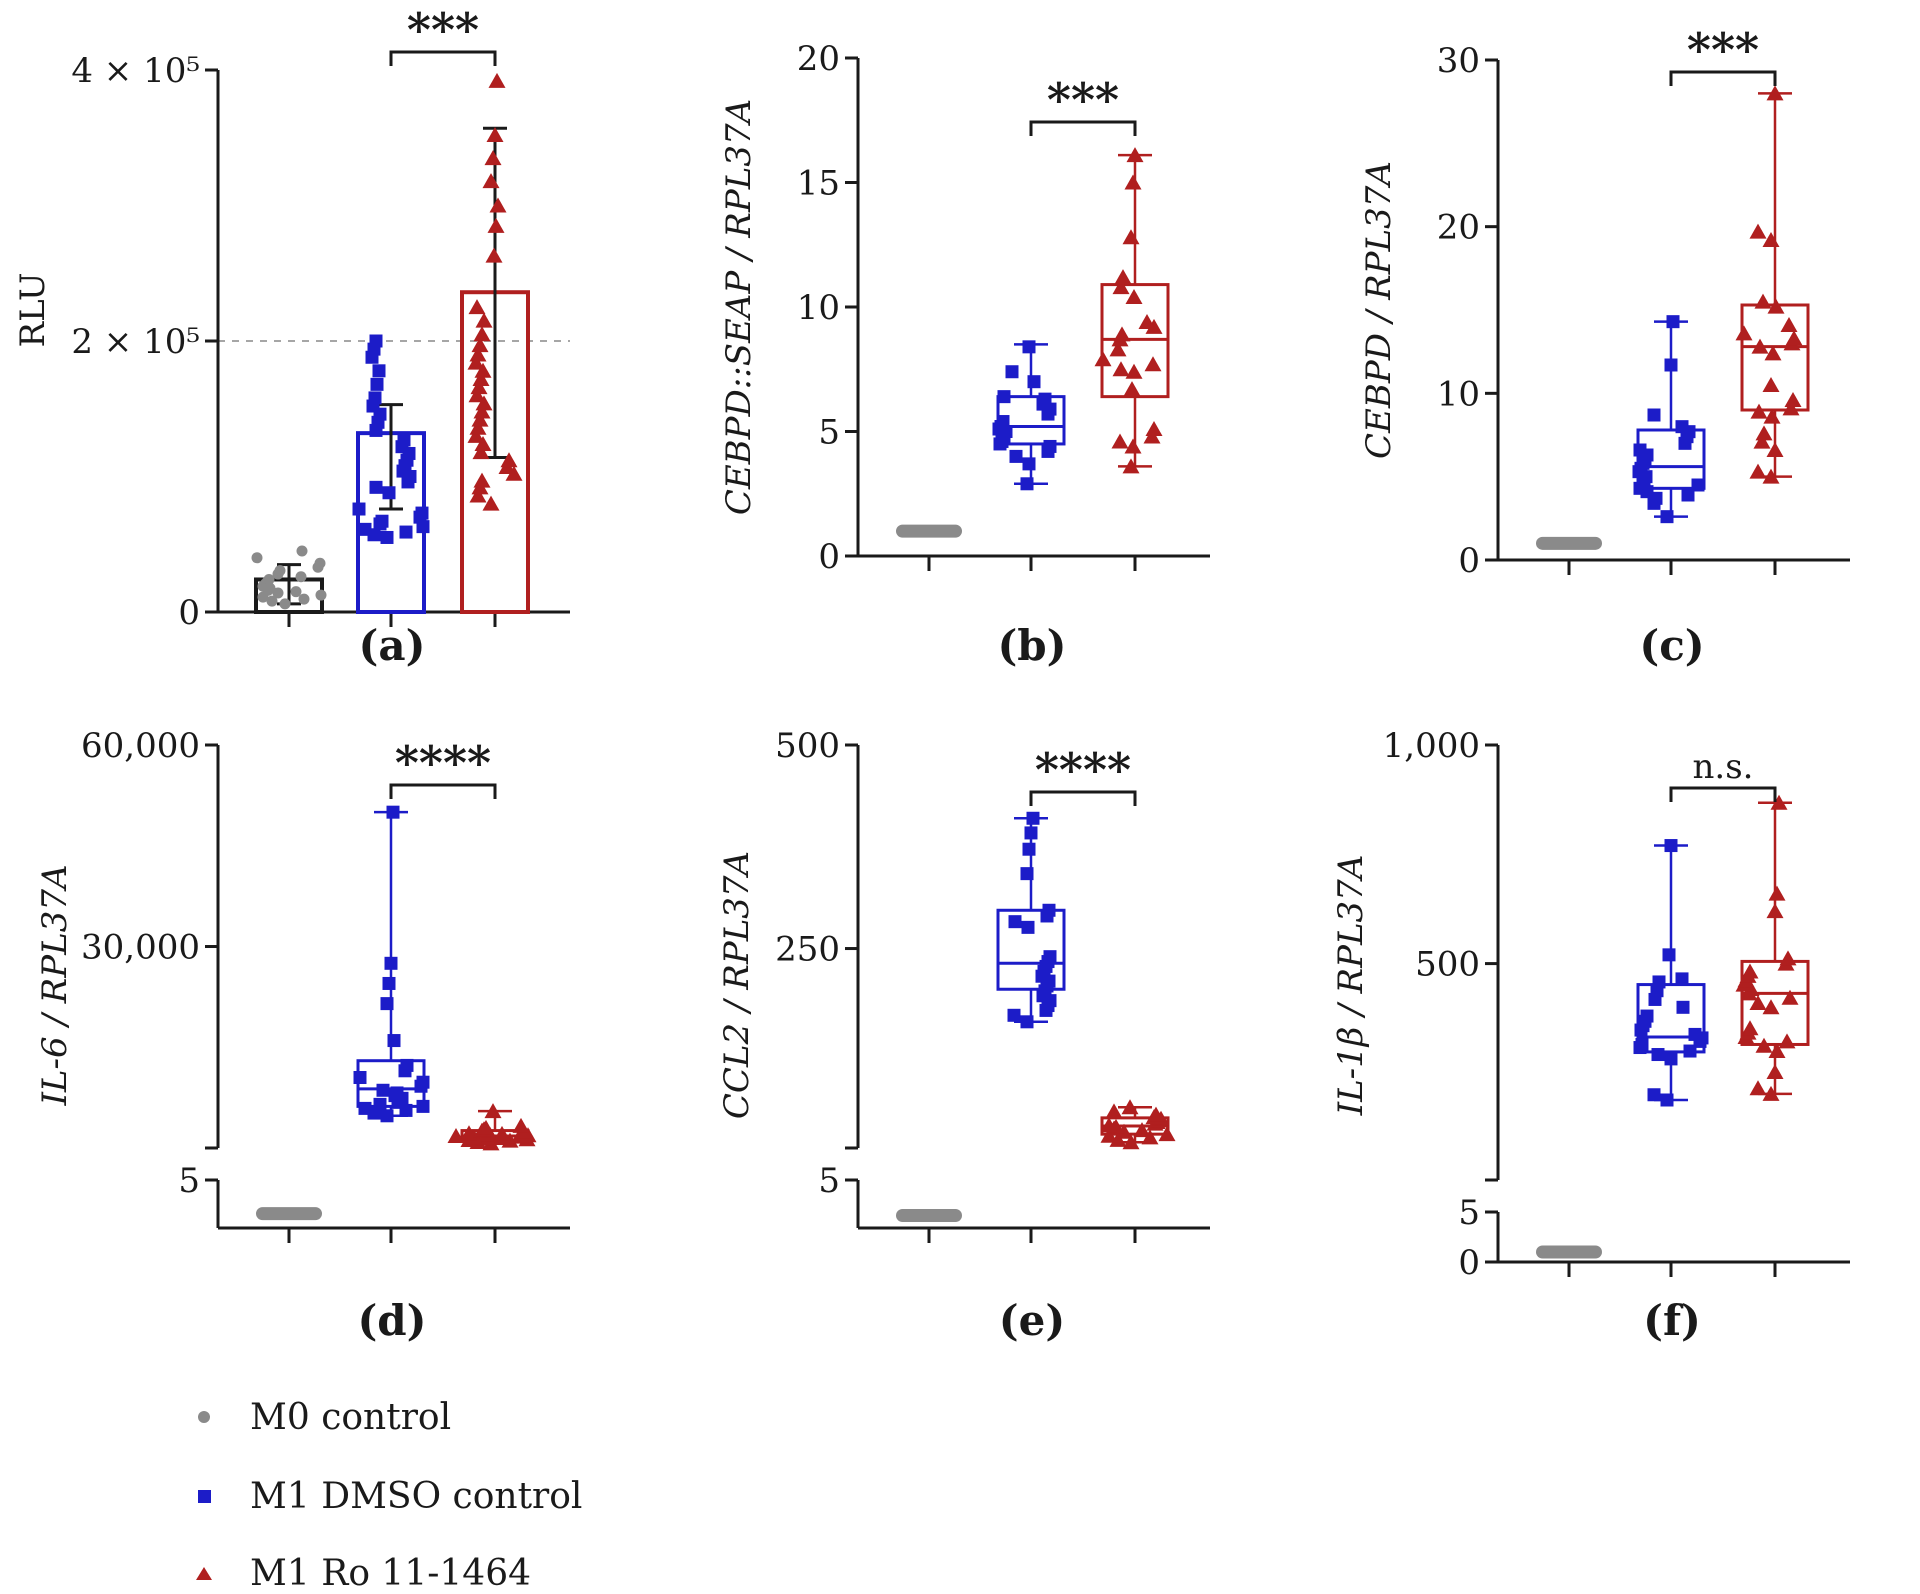  I want to click on m1-dmso-square-icon, so click(204, 1496).